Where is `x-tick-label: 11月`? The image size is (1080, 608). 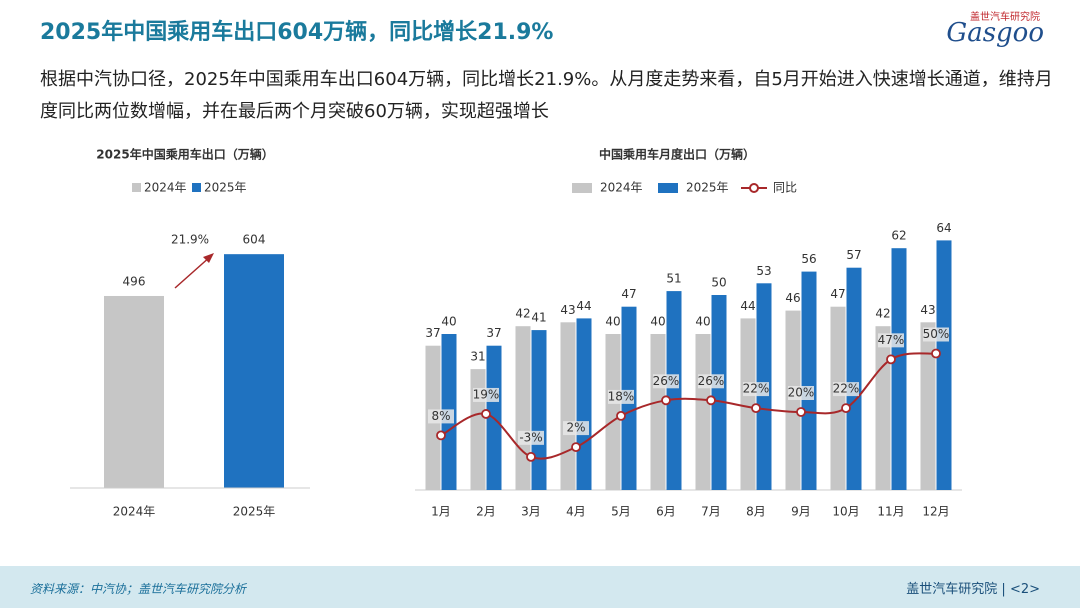
x-tick-label: 11月 is located at coordinates (890, 512).